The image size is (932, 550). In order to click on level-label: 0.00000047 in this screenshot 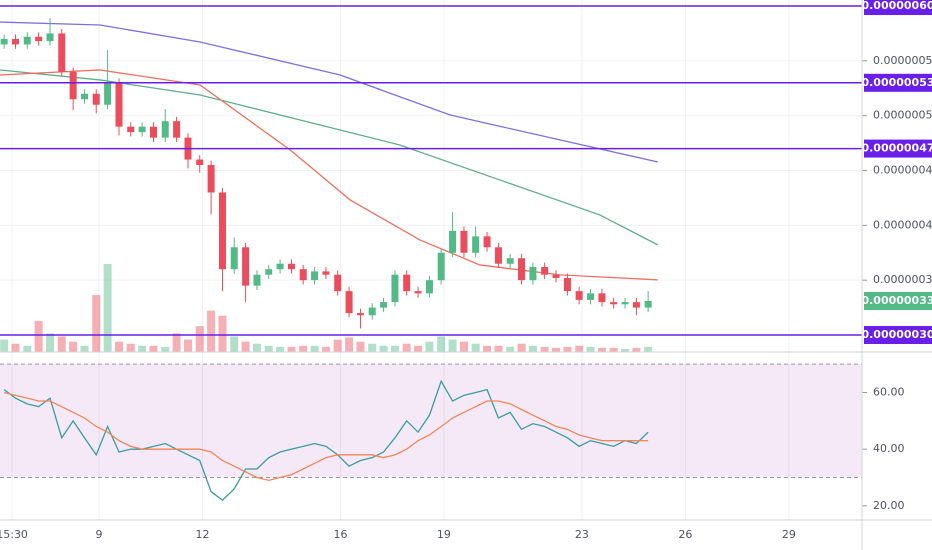, I will do `click(896, 148)`.